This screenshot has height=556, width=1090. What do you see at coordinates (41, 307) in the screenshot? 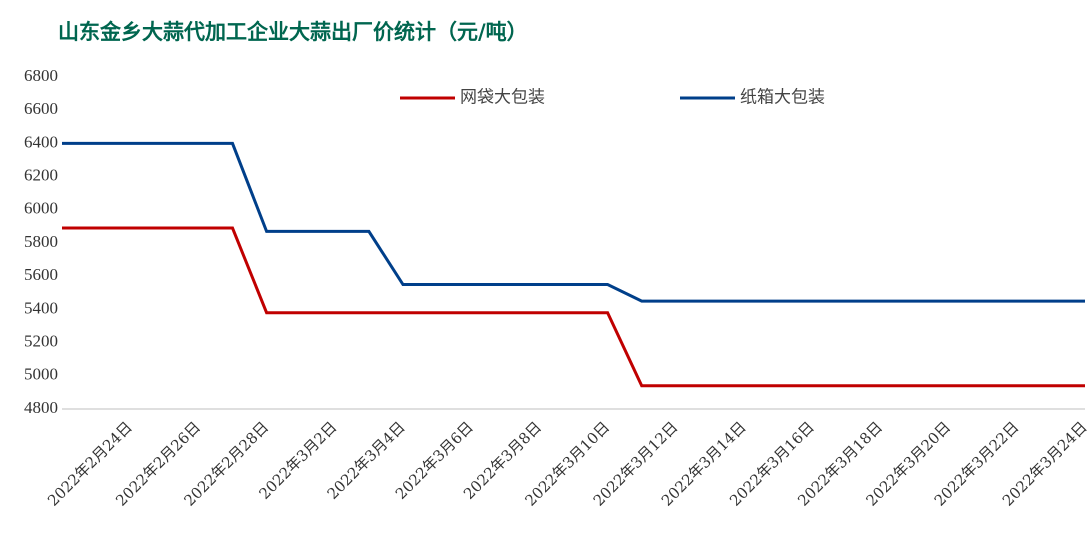
I see `y-tick-label: 5400` at bounding box center [41, 307].